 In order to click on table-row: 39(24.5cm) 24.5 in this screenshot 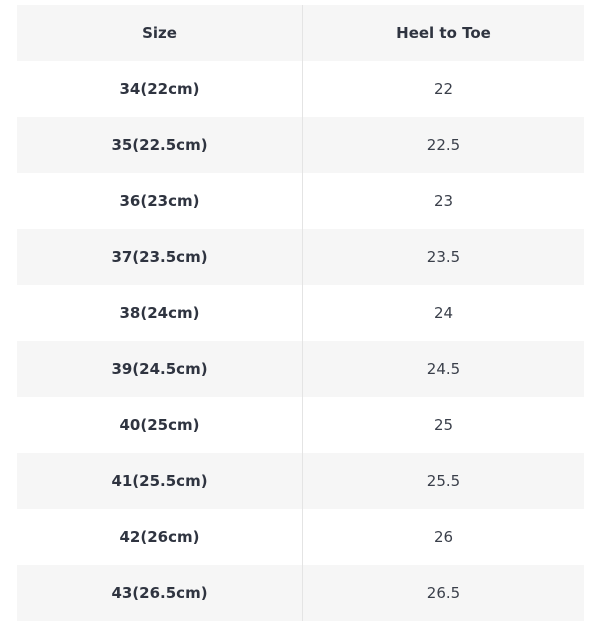, I will do `click(300, 369)`.